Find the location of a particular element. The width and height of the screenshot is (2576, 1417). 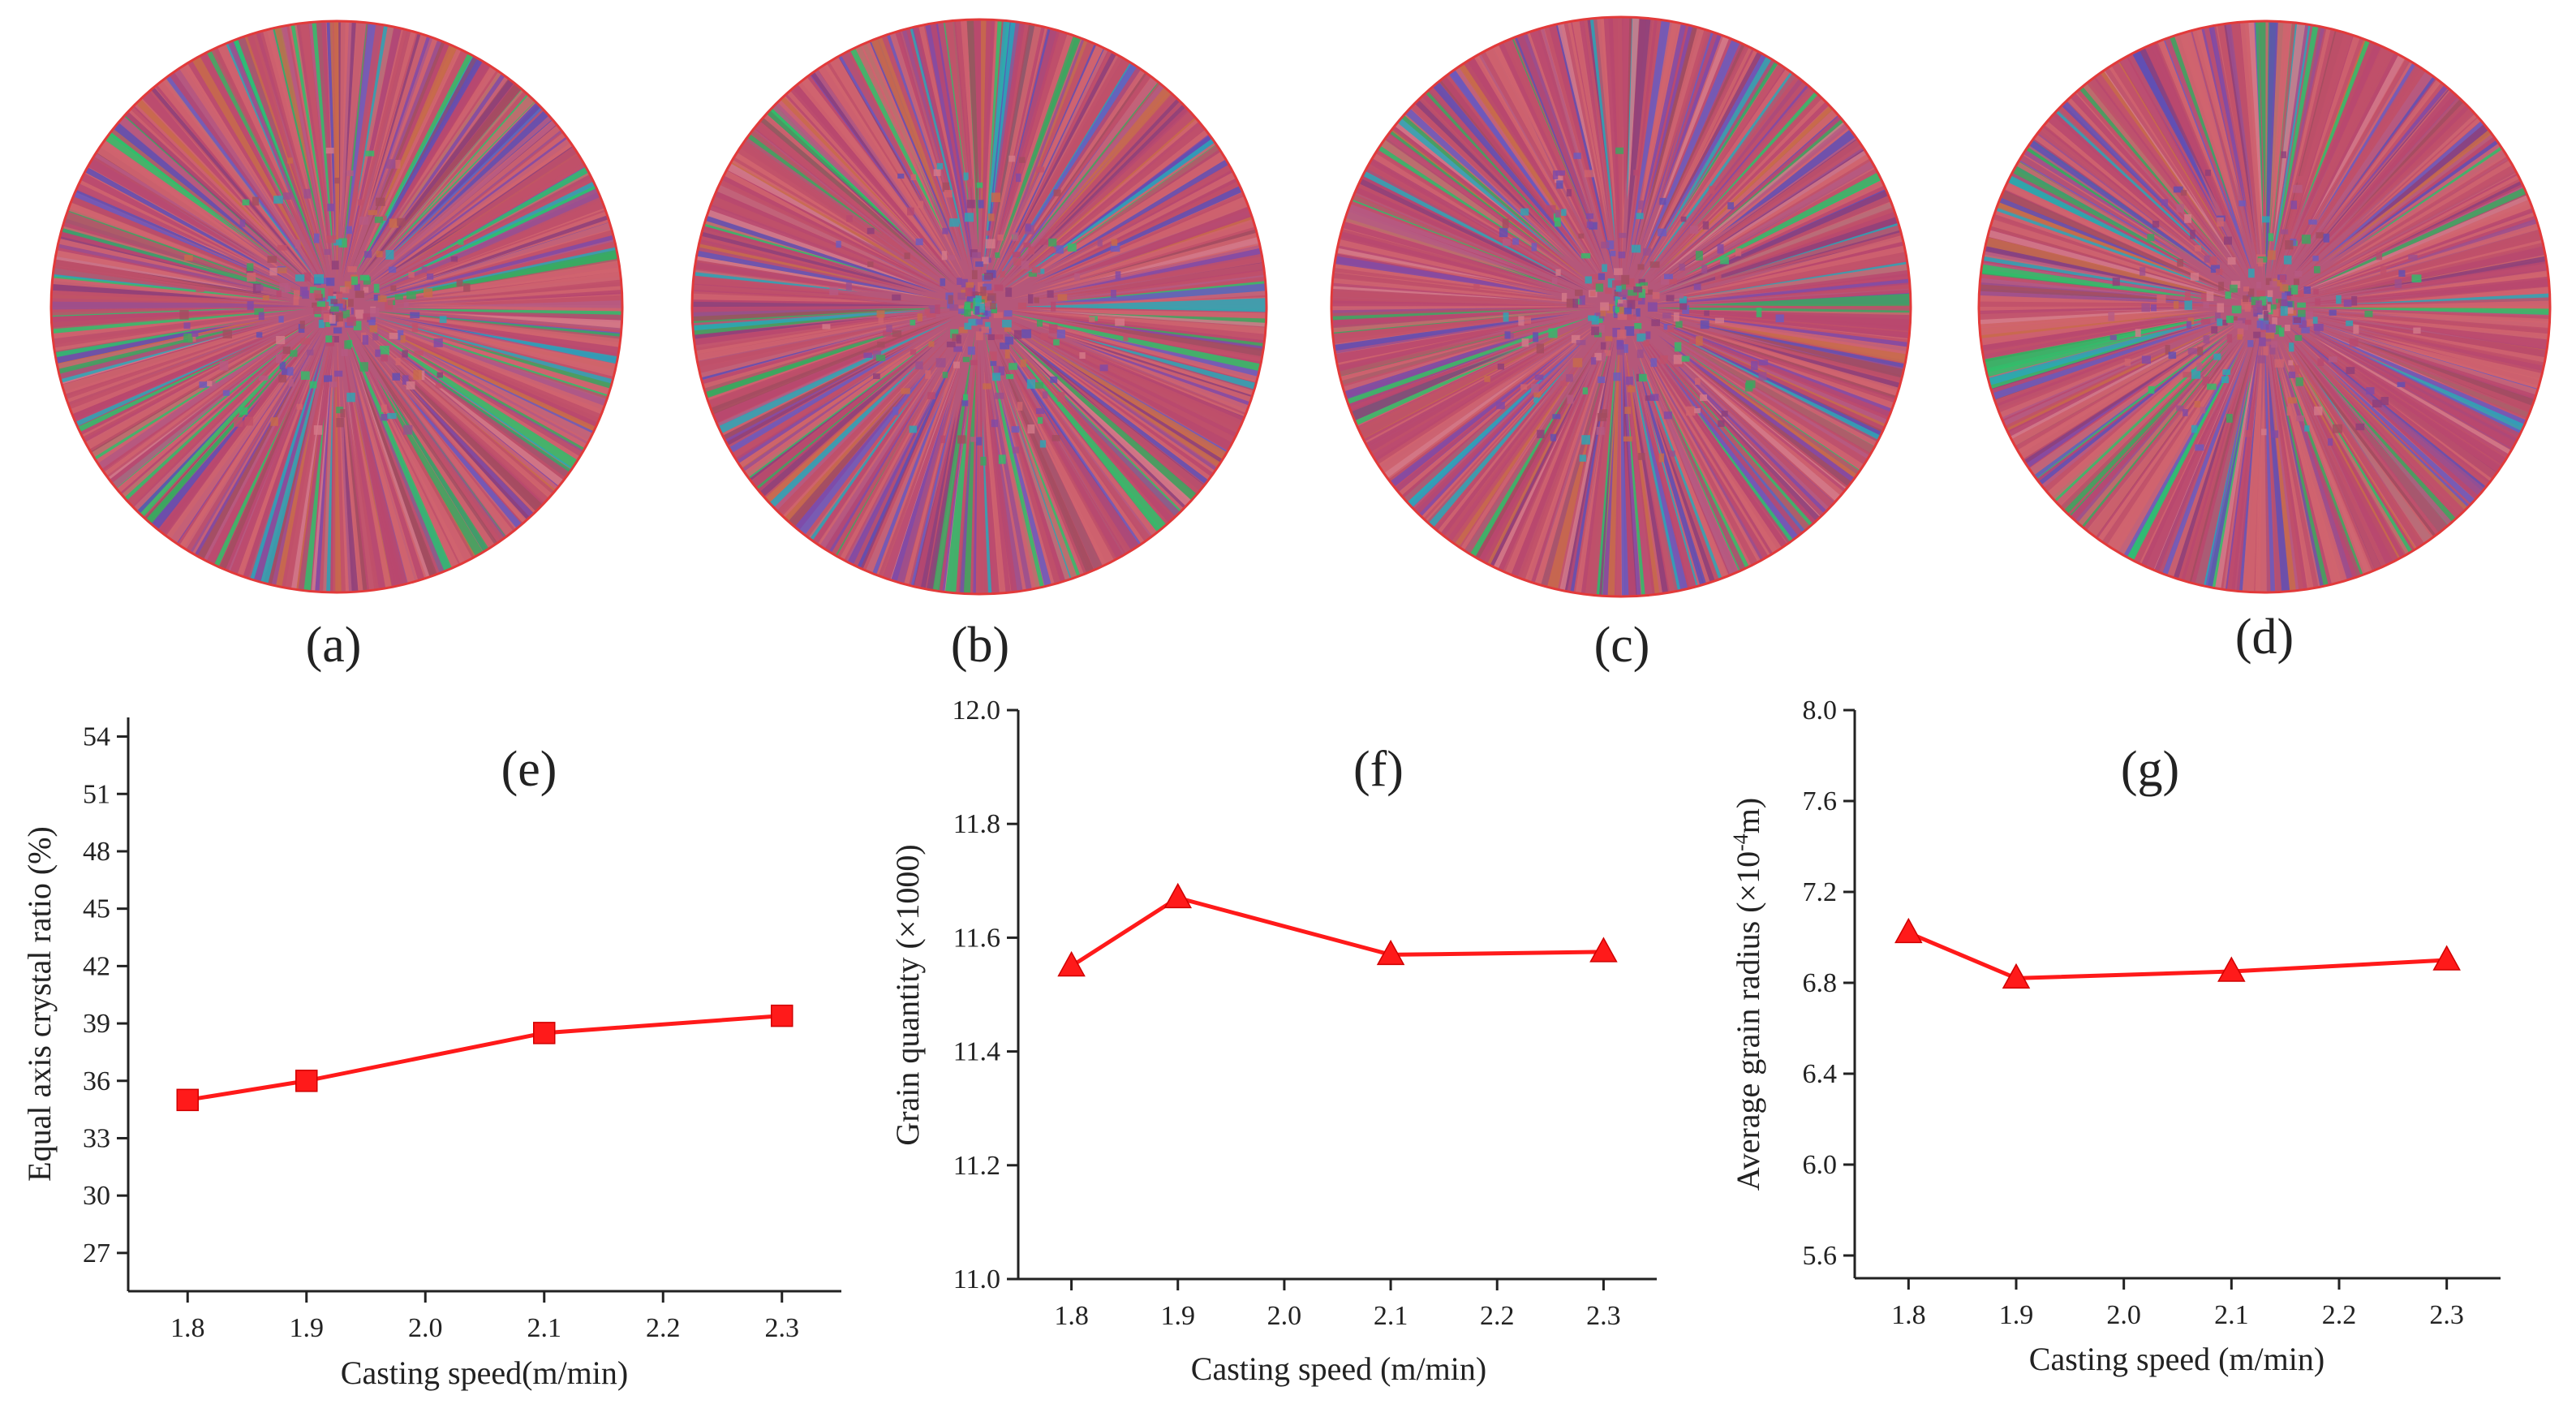

panel-label-a: (a) is located at coordinates (334, 645).